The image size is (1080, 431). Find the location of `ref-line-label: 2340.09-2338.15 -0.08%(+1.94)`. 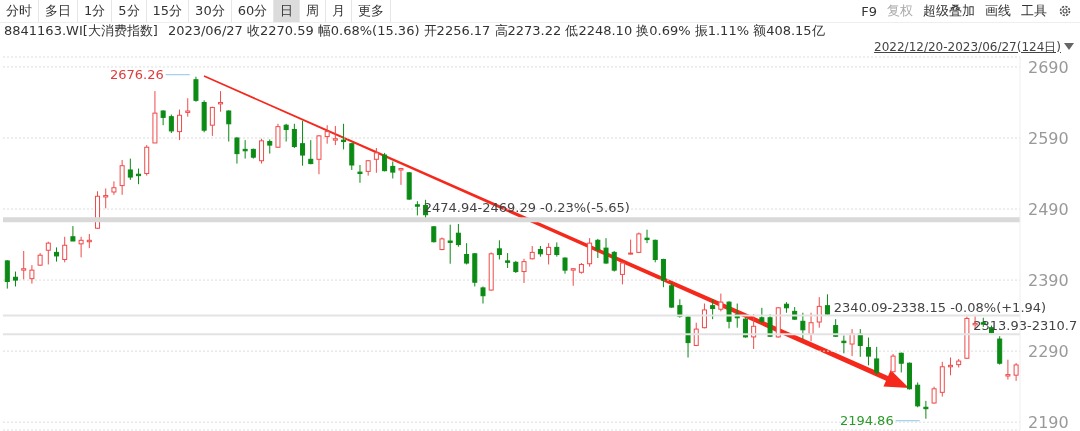

ref-line-label: 2340.09-2338.15 -0.08%(+1.94) is located at coordinates (940, 307).